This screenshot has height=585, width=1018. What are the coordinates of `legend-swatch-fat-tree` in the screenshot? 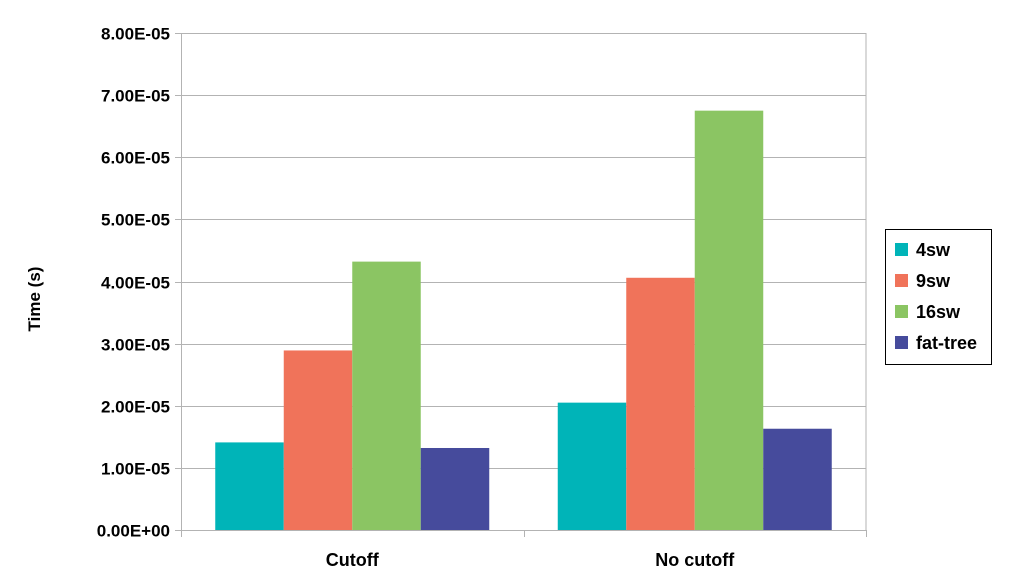 It's located at (901, 342).